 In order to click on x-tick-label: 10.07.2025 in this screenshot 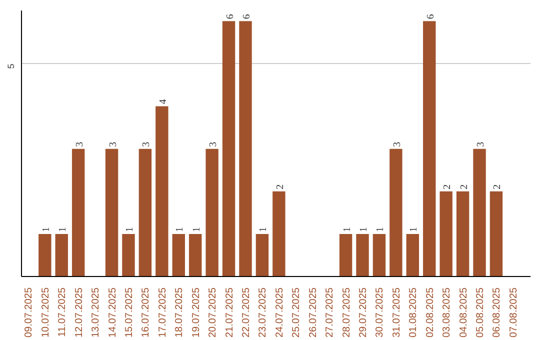, I will do `click(46, 312)`.